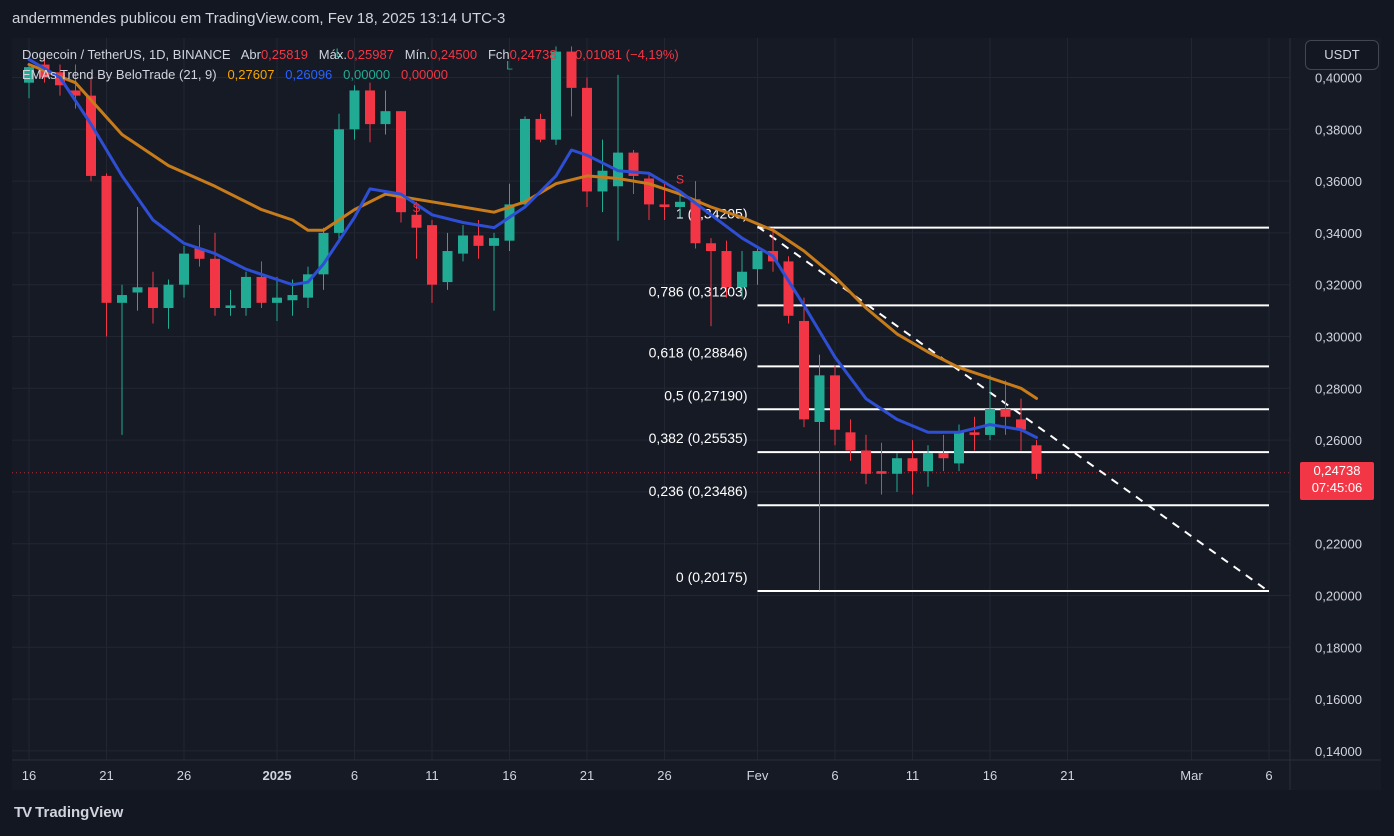  Describe the element at coordinates (1342, 55) in the screenshot. I see `currency-button: USDT` at that location.